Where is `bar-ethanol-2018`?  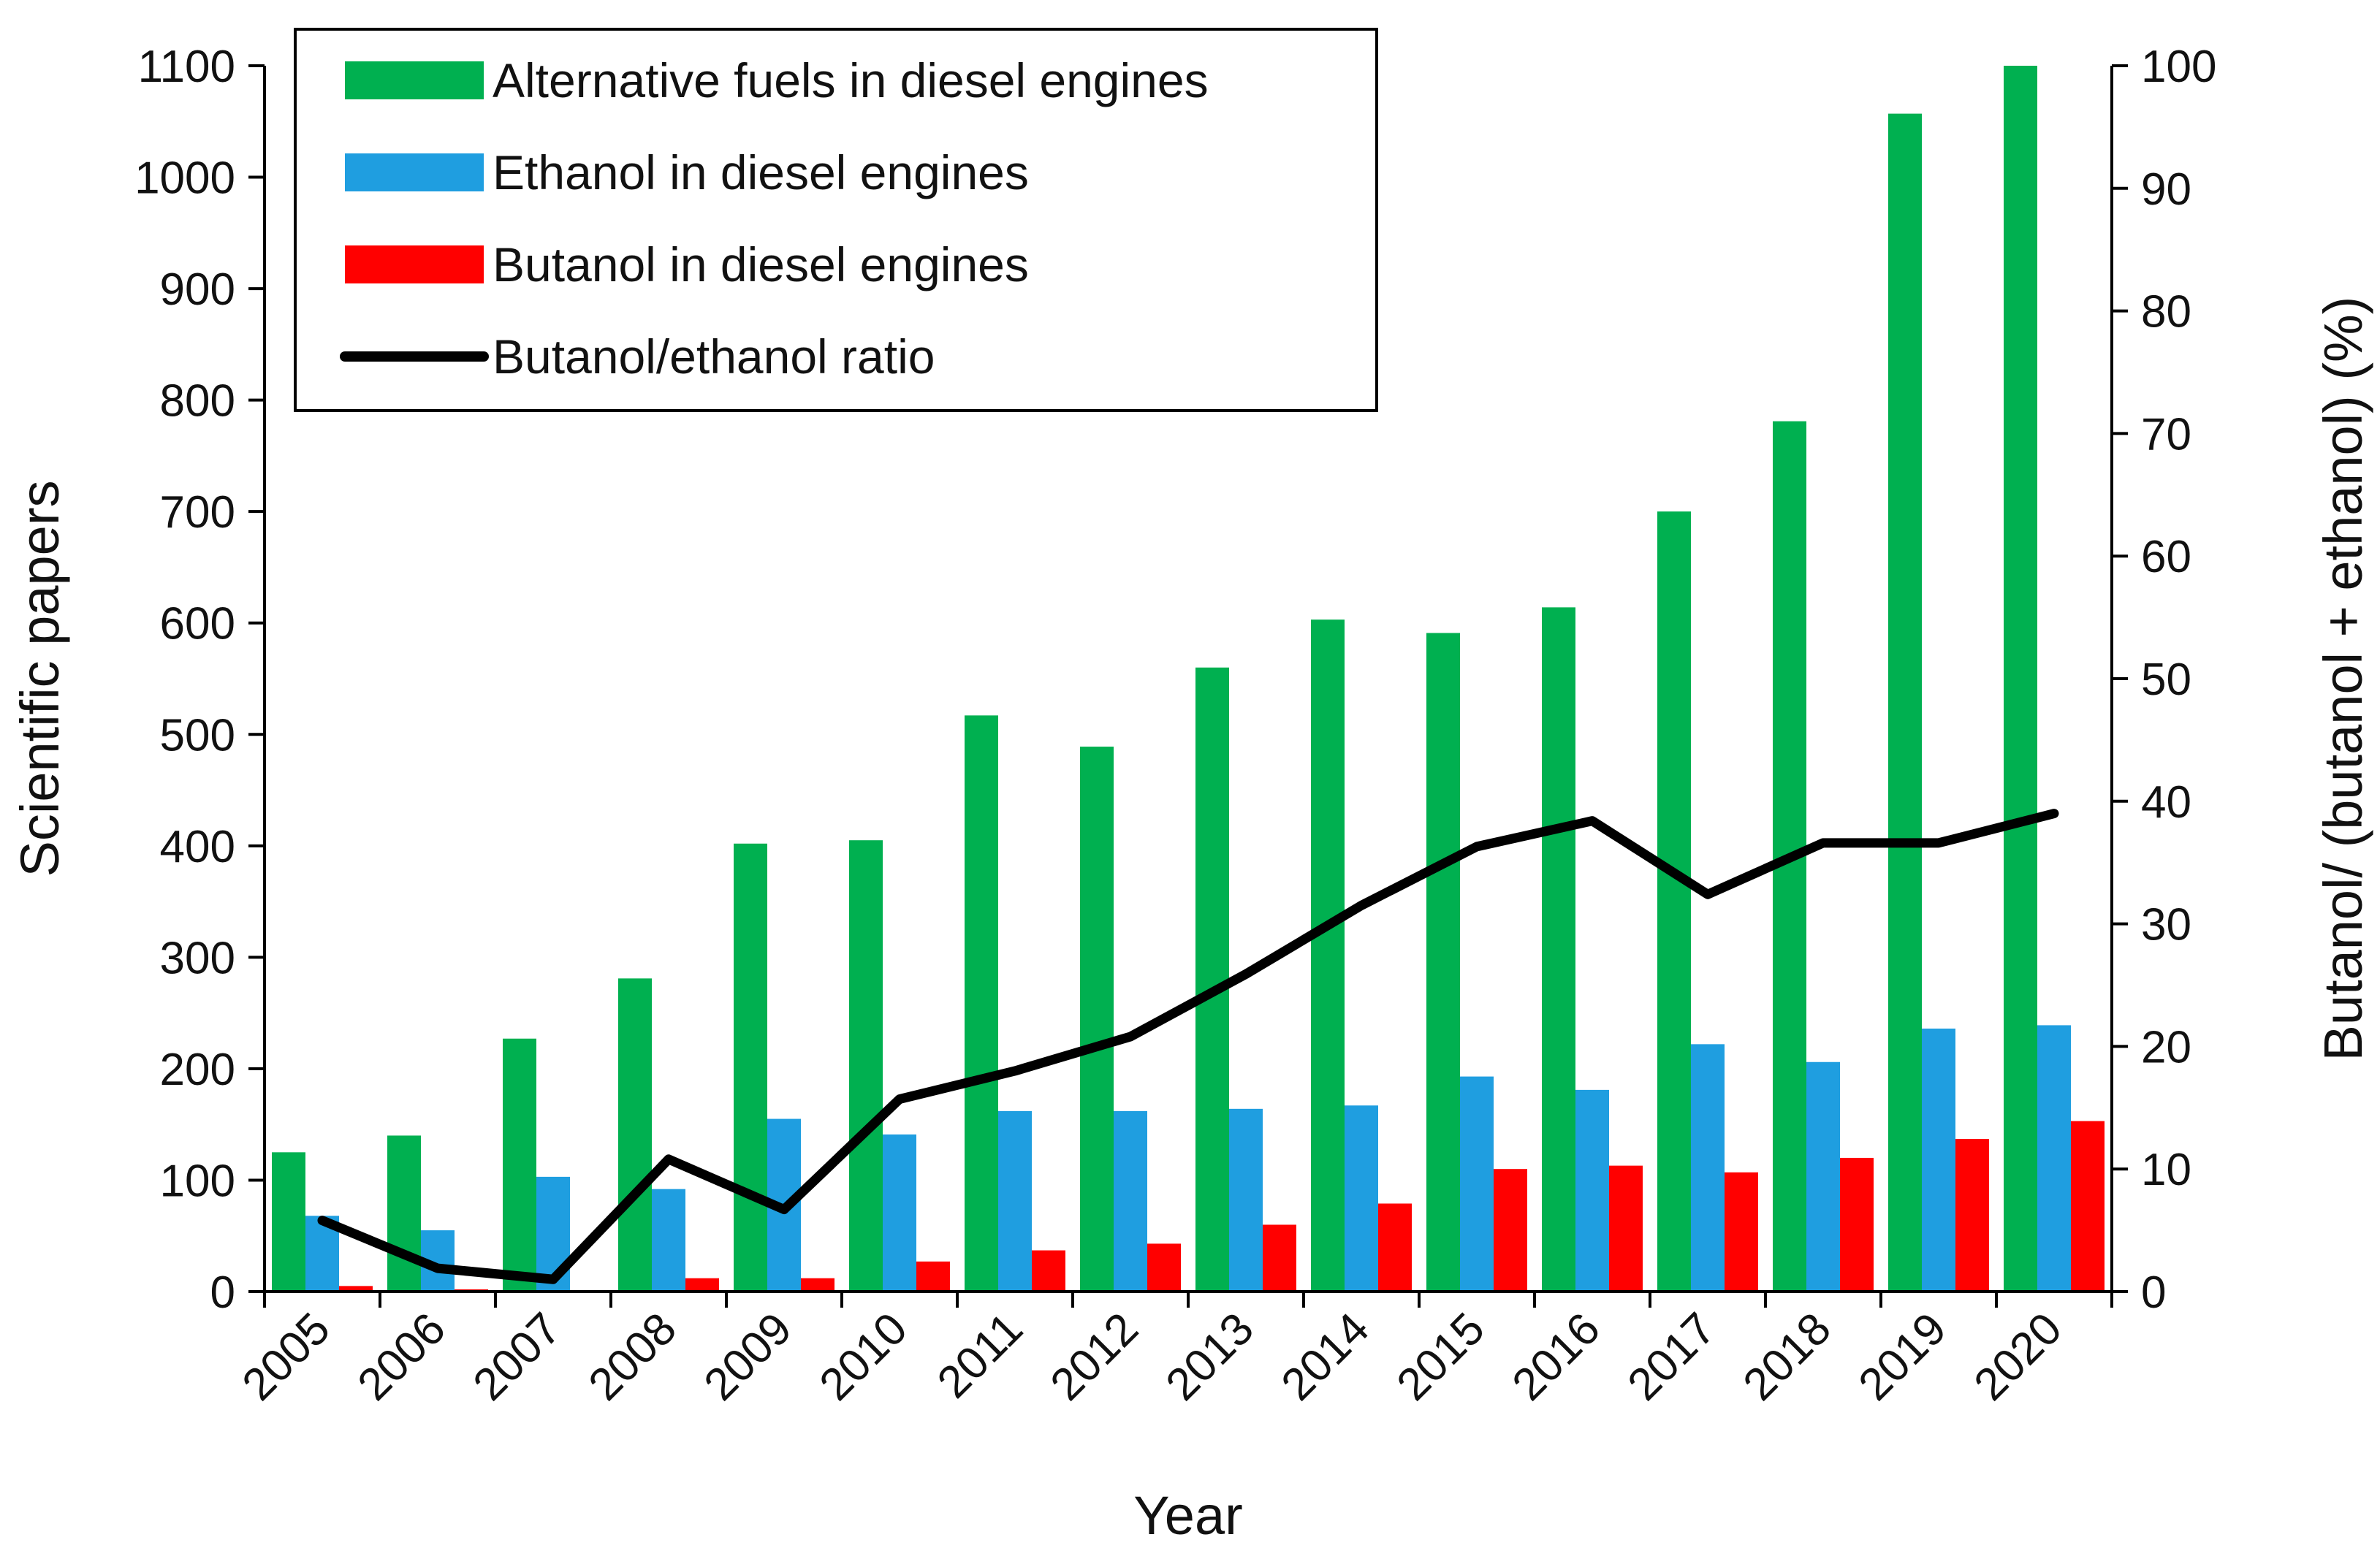 bar-ethanol-2018 is located at coordinates (1823, 1176).